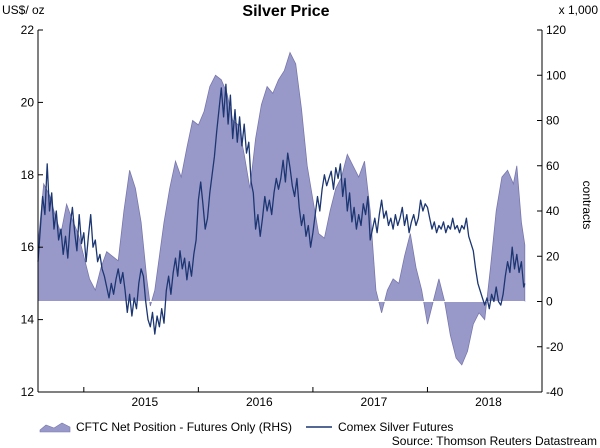  What do you see at coordinates (28, 247) in the screenshot?
I see `left-tick-label: 16` at bounding box center [28, 247].